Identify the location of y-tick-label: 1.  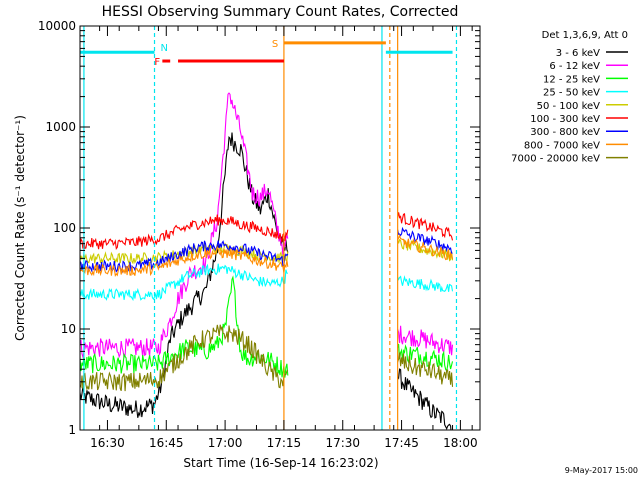
(72, 430).